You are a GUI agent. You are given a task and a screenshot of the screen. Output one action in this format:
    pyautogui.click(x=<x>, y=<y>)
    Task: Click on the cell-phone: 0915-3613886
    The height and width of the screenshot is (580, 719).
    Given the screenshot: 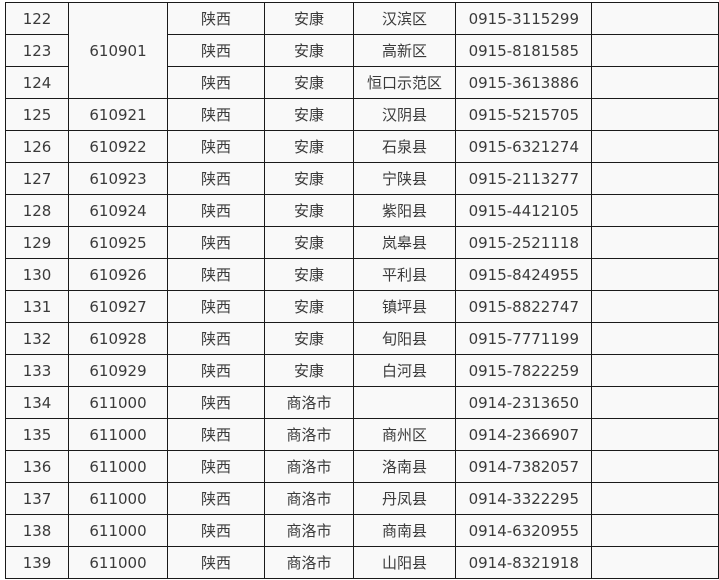 What is the action you would take?
    pyautogui.click(x=524, y=82)
    